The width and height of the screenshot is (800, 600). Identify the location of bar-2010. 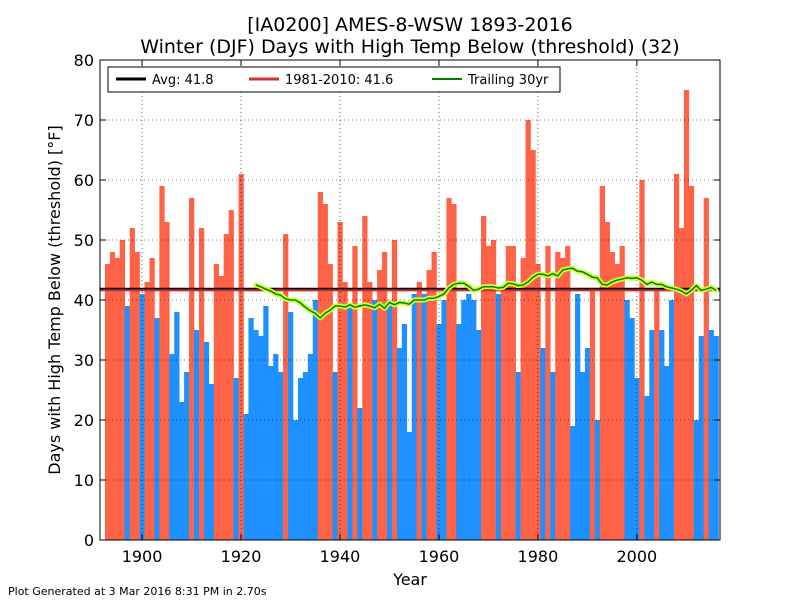
(686, 315).